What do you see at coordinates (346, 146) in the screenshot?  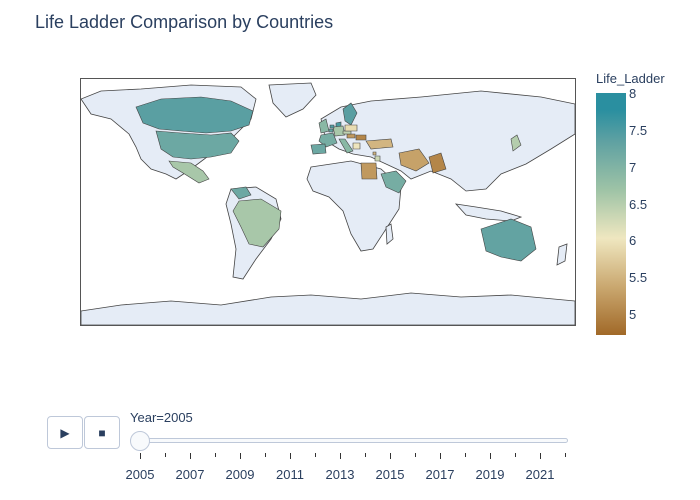 I see `region-italy` at bounding box center [346, 146].